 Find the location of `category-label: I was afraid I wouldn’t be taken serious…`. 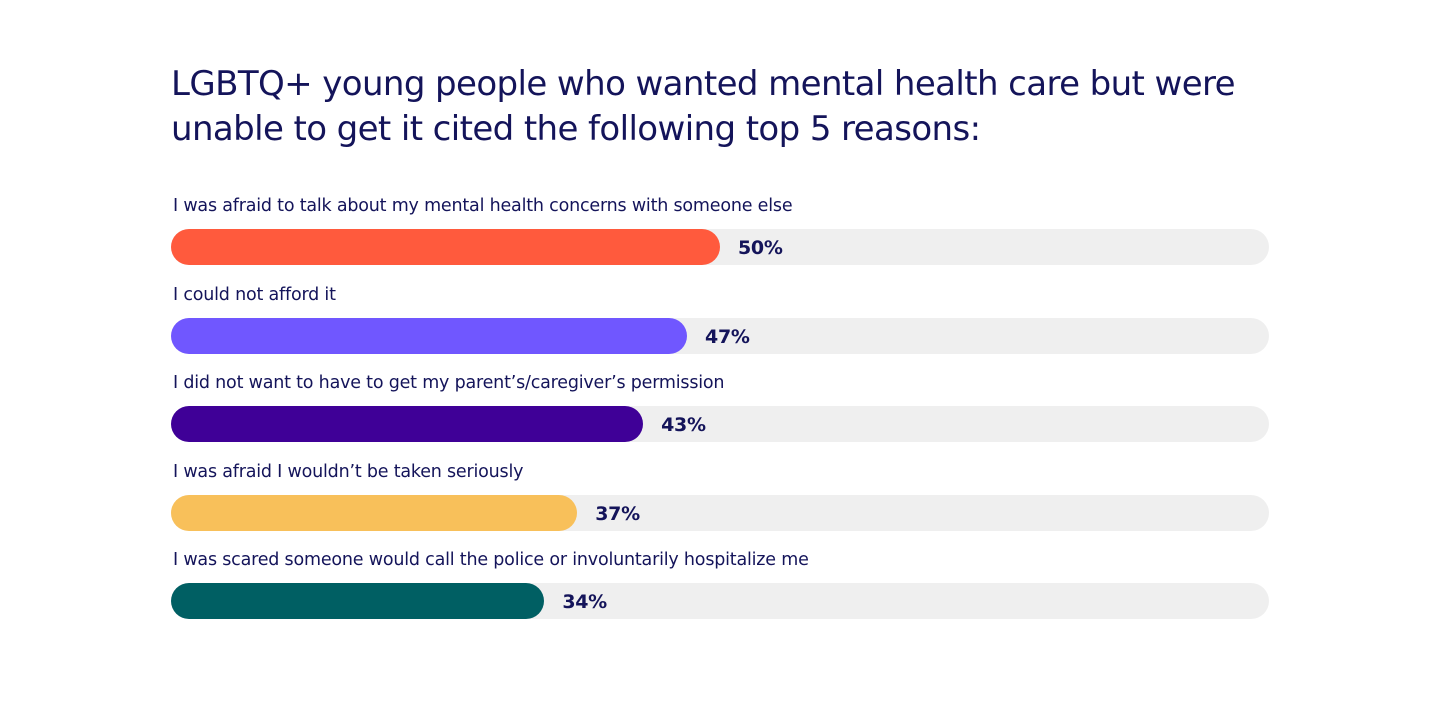

category-label: I was afraid I wouldn’t be taken serious… is located at coordinates (348, 471).